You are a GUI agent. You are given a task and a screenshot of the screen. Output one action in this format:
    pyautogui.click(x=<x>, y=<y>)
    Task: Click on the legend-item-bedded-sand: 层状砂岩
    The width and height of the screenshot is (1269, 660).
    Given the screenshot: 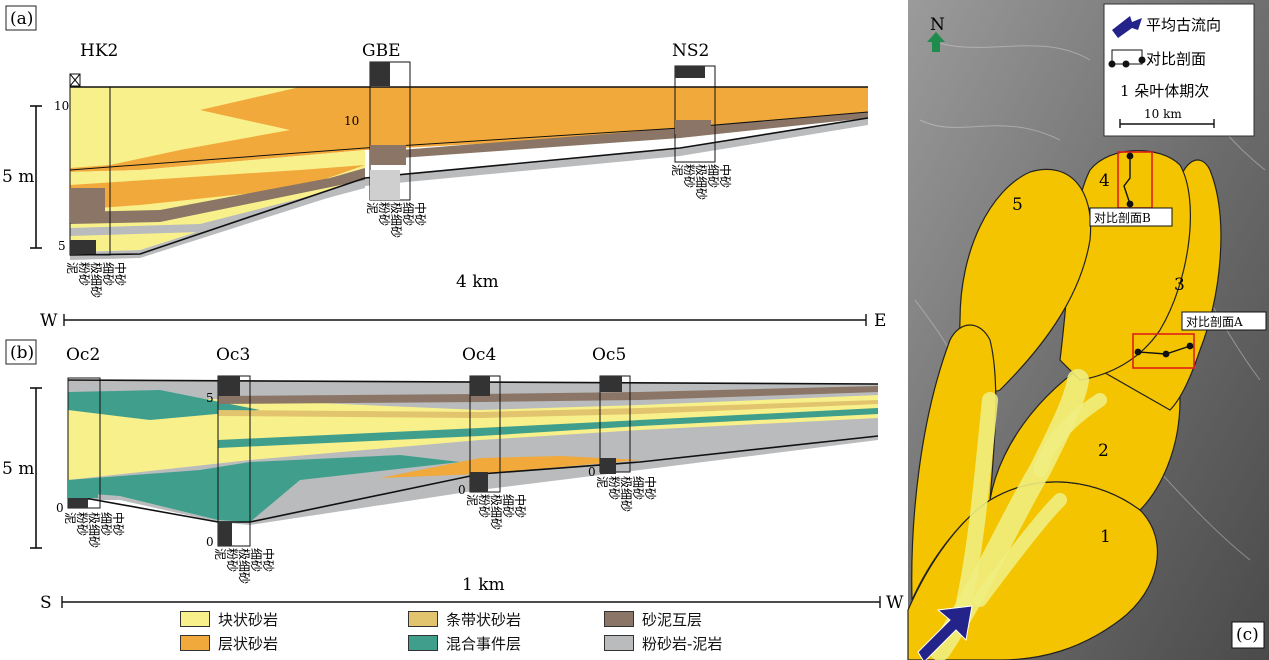 What is the action you would take?
    pyautogui.click(x=229, y=643)
    